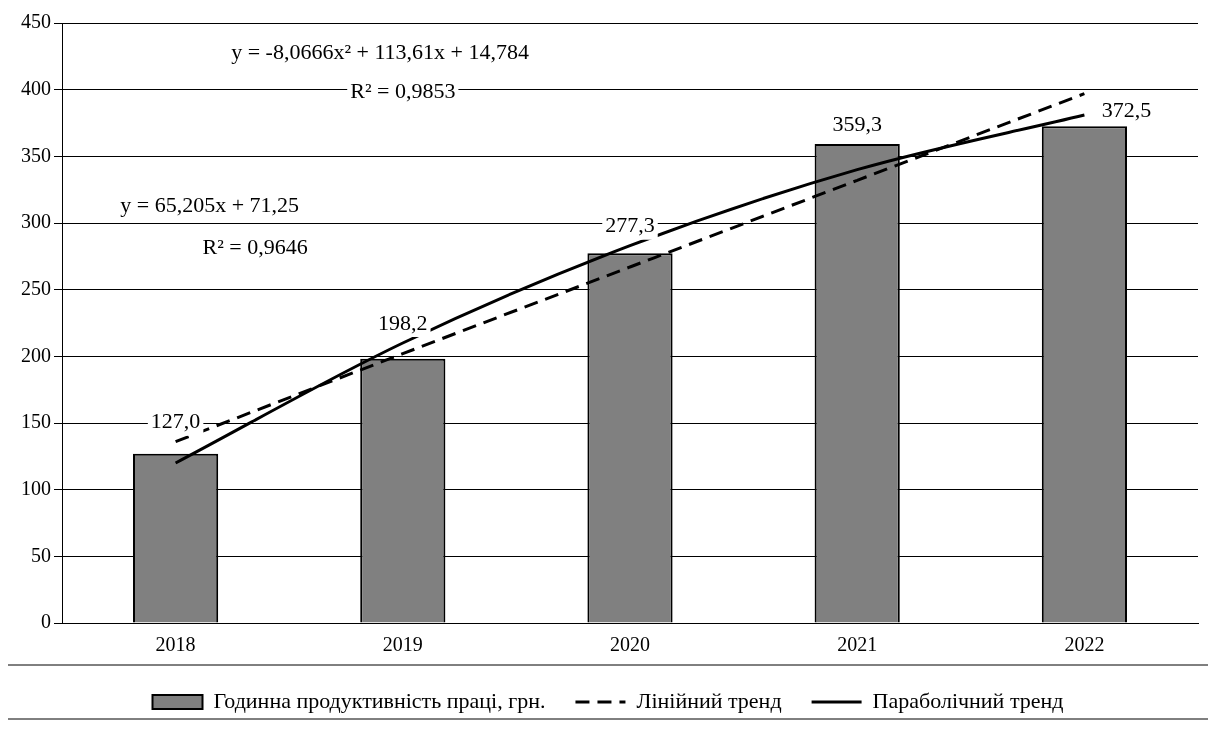  I want to click on annotation: R² = 0,9646, so click(255, 246).